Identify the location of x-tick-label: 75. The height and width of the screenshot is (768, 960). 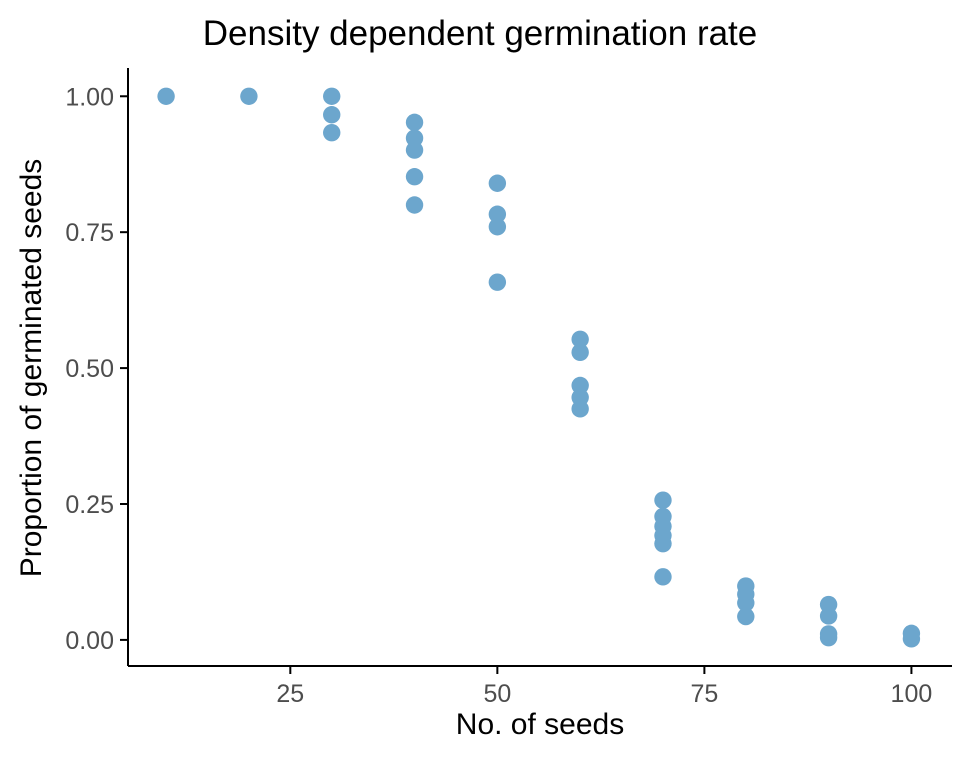
(704, 694).